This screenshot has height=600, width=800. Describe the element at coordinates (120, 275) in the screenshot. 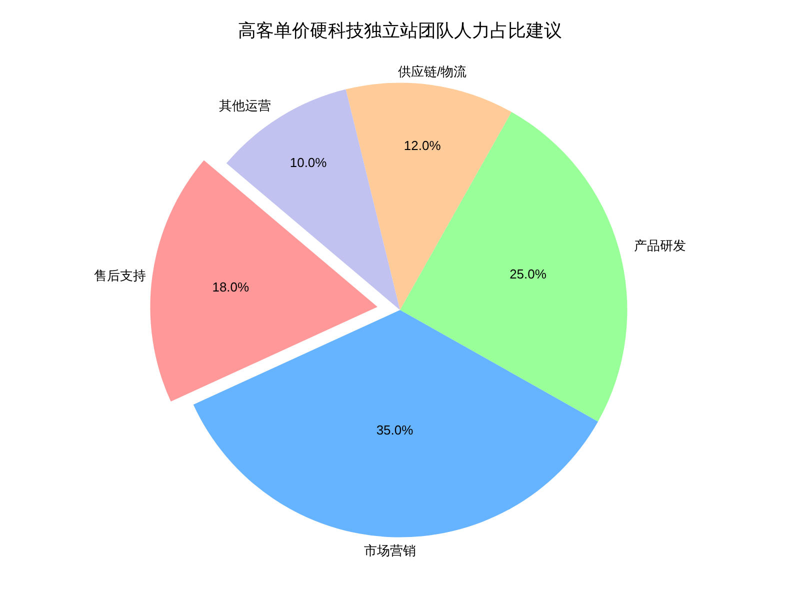

I see `slice-label: 售后支持` at that location.